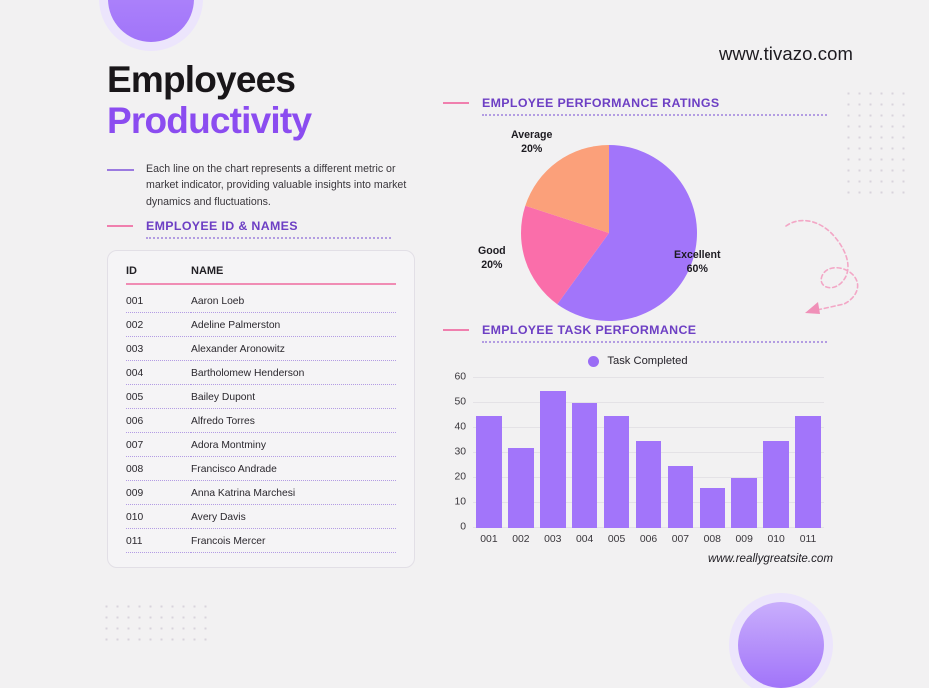 The image size is (929, 688). Describe the element at coordinates (293, 497) in the screenshot. I see `cell-employee-name: Anna Katrina Marchesi` at that location.